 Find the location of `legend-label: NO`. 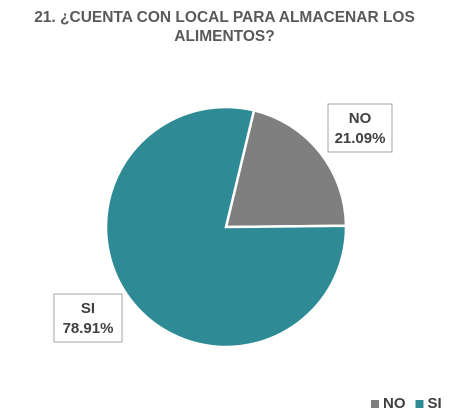

legend-label: NO is located at coordinates (394, 403).